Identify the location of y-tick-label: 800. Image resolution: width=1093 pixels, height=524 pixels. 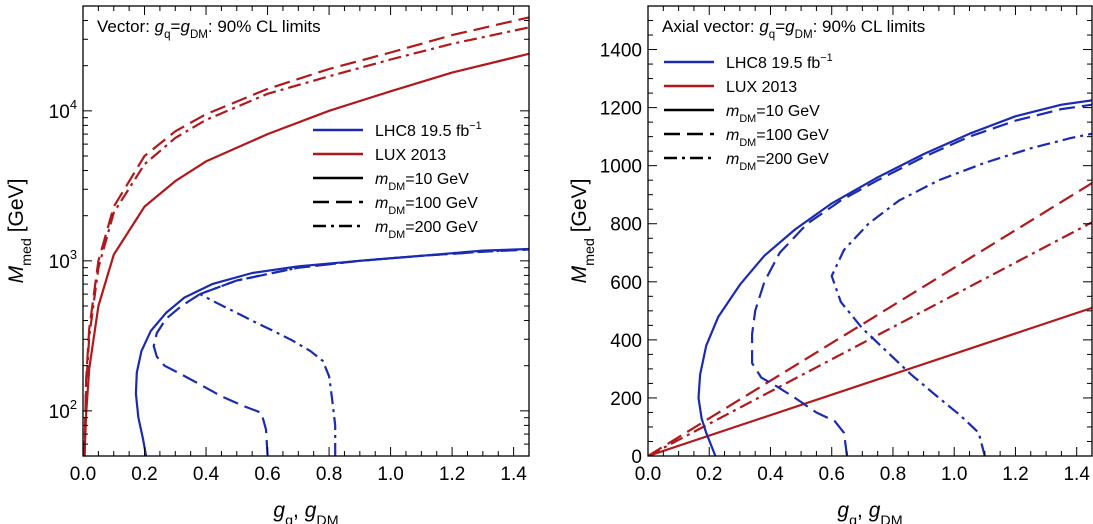
(626, 225).